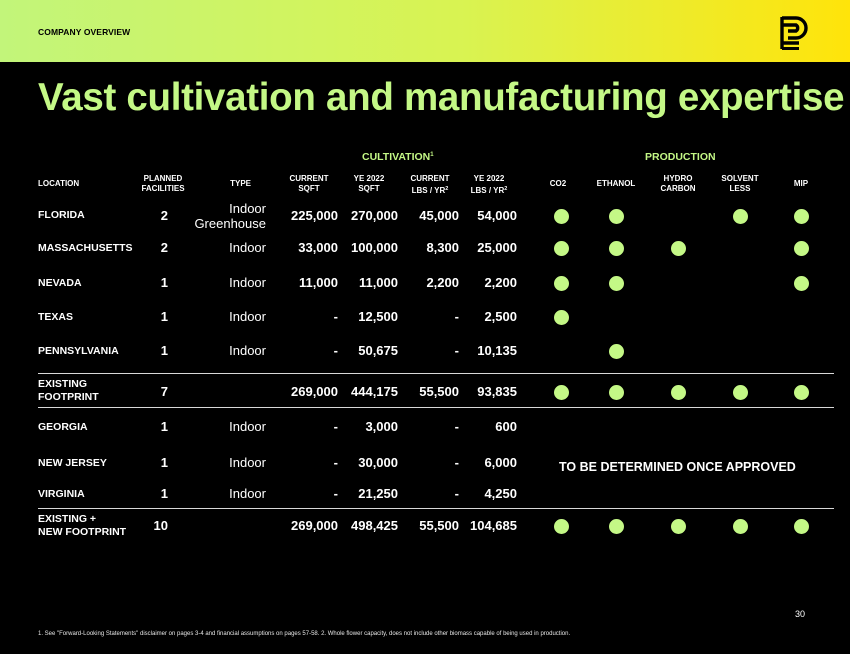 The height and width of the screenshot is (654, 850). I want to click on location-cell: GEORGIA, so click(63, 427).